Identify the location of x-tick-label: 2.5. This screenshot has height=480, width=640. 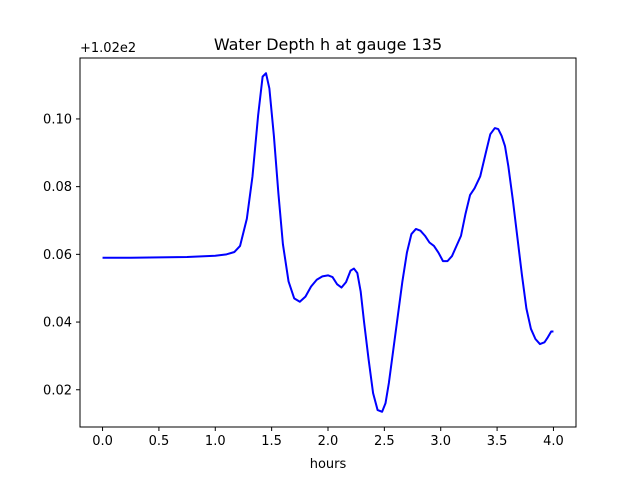
(384, 441).